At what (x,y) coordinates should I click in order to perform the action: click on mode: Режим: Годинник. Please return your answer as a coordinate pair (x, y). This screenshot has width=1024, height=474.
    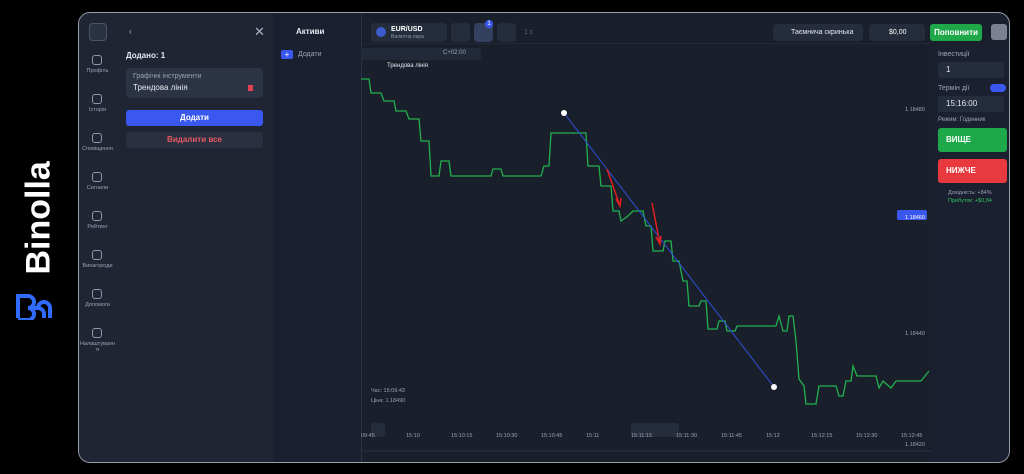
    Looking at the image, I should click on (962, 120).